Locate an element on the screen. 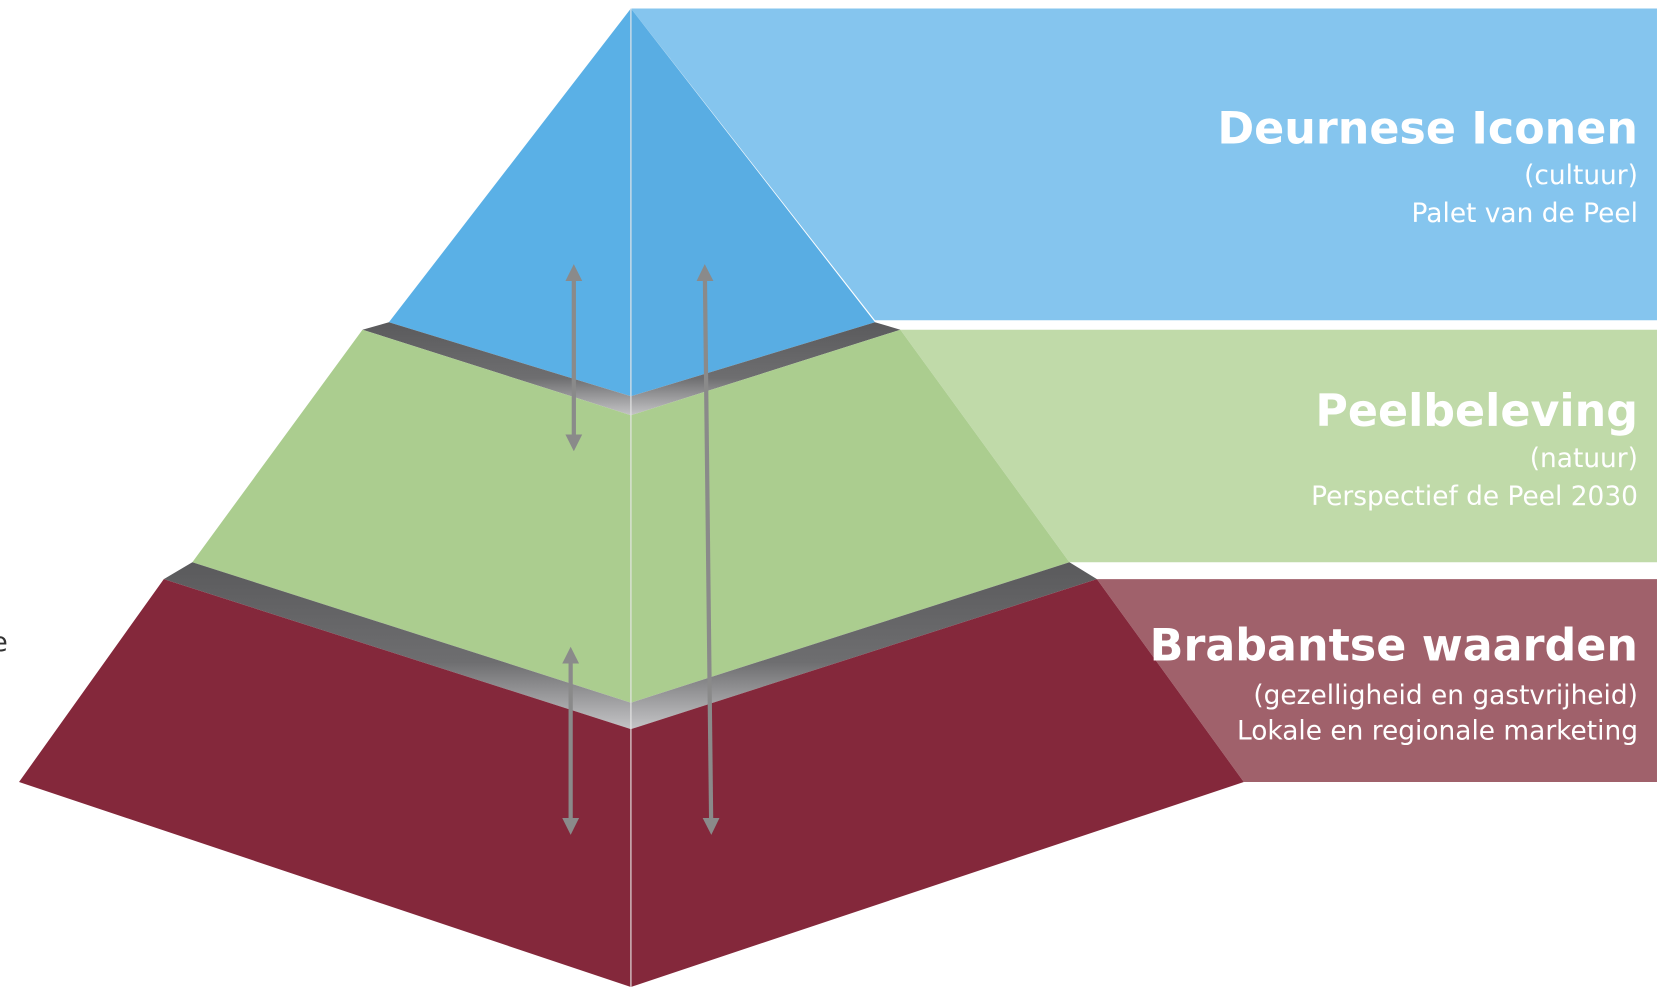 The height and width of the screenshot is (987, 1657). arrow is located at coordinates (708, 549).